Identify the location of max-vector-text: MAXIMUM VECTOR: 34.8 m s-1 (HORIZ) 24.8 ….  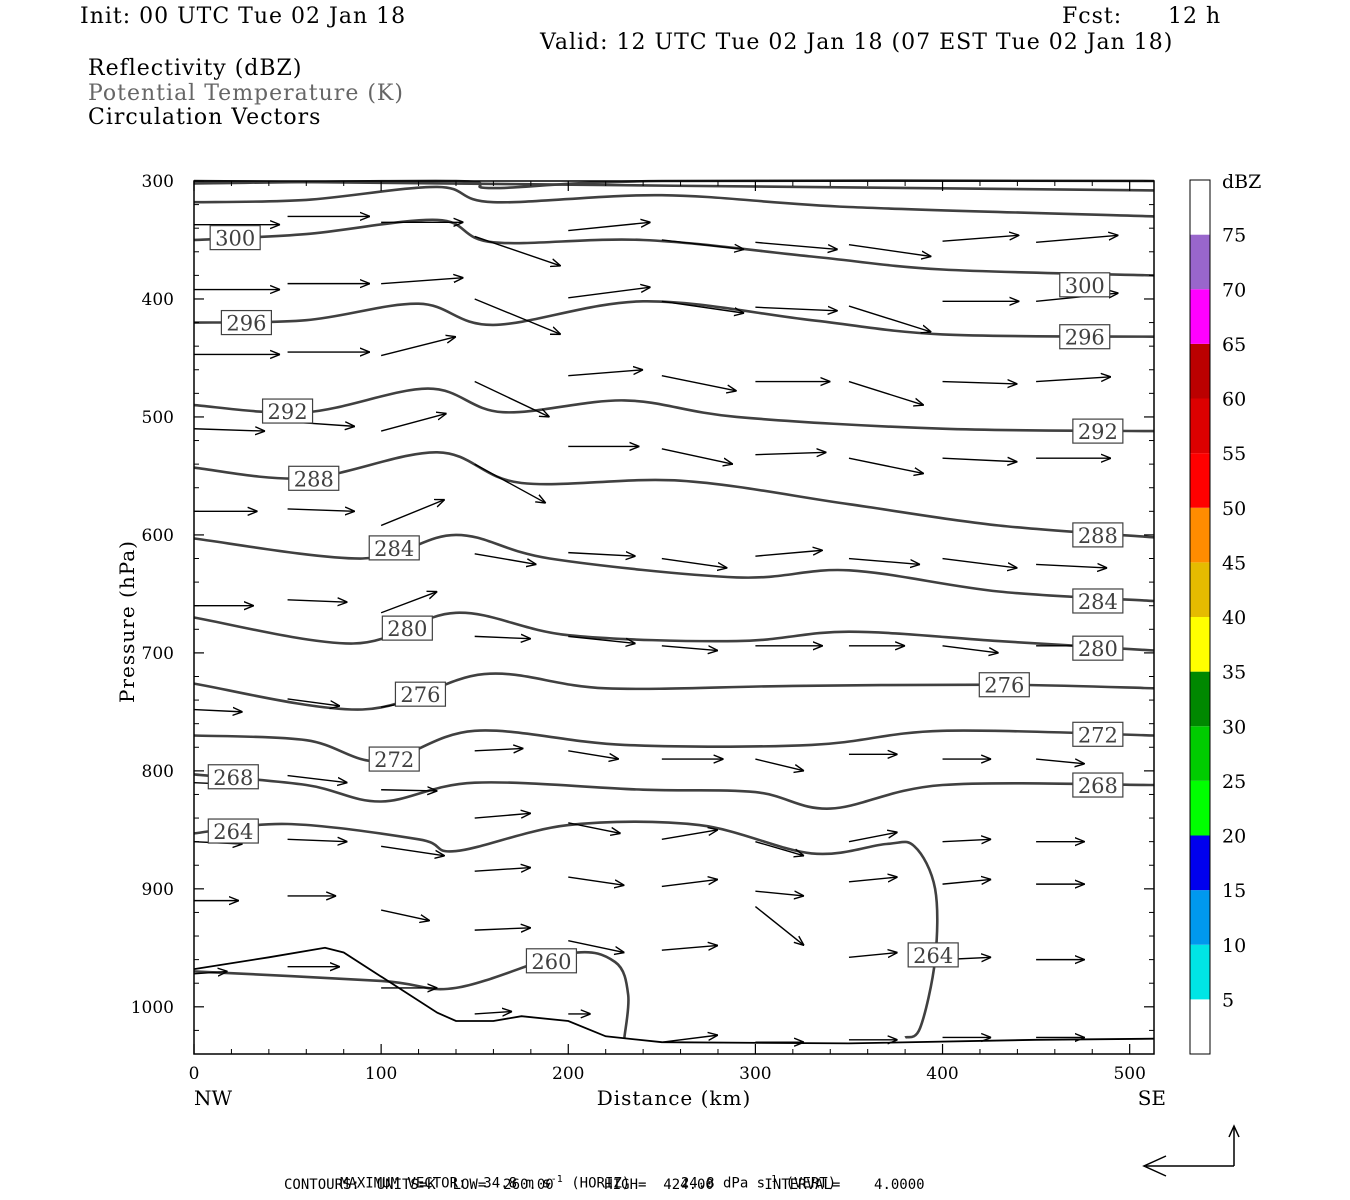
(588, 1175).